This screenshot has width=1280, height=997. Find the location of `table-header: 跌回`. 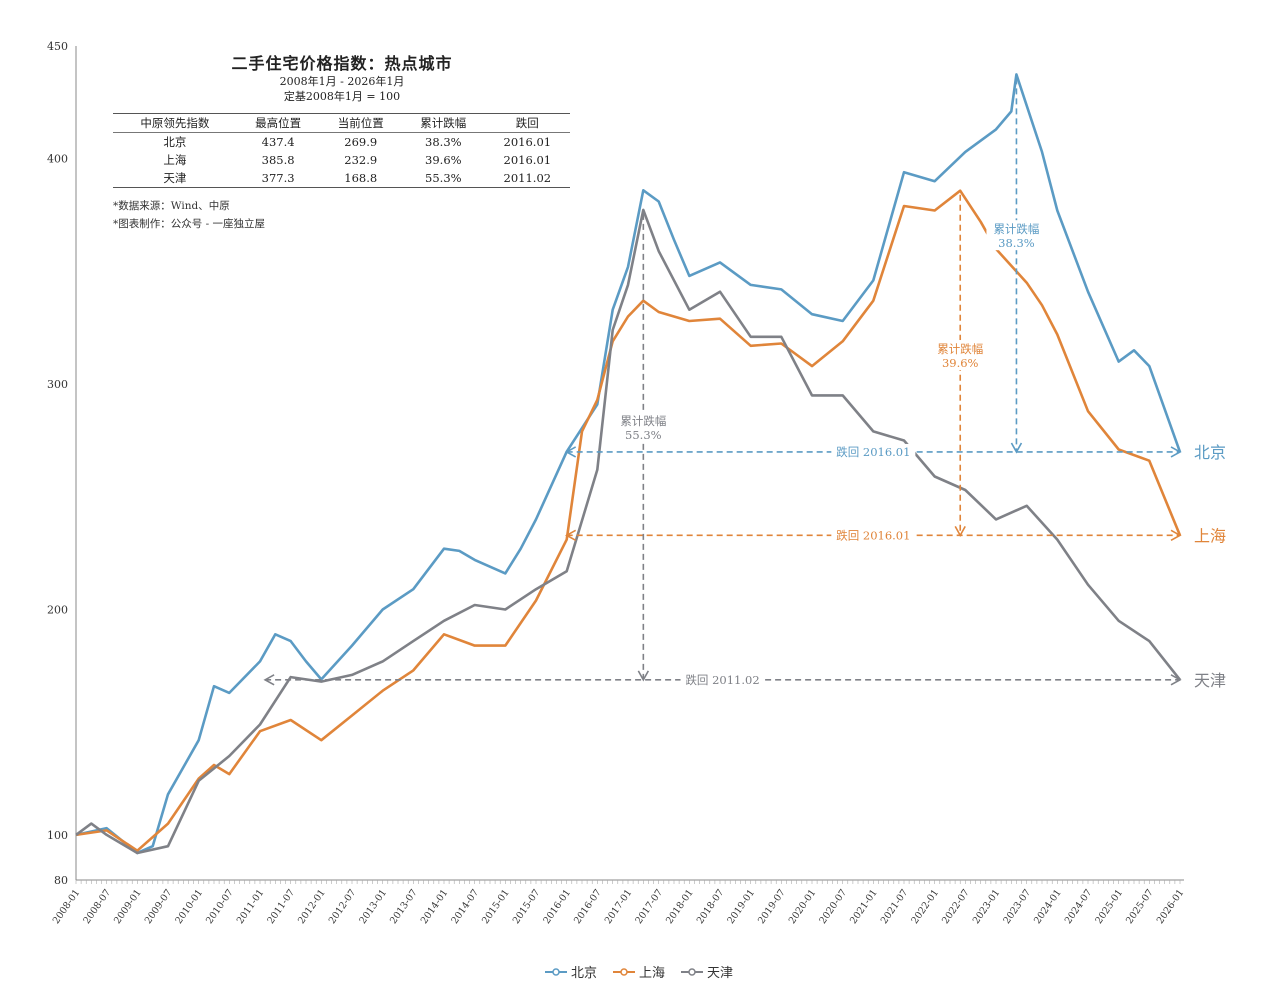

table-header: 跌回 is located at coordinates (527, 123).